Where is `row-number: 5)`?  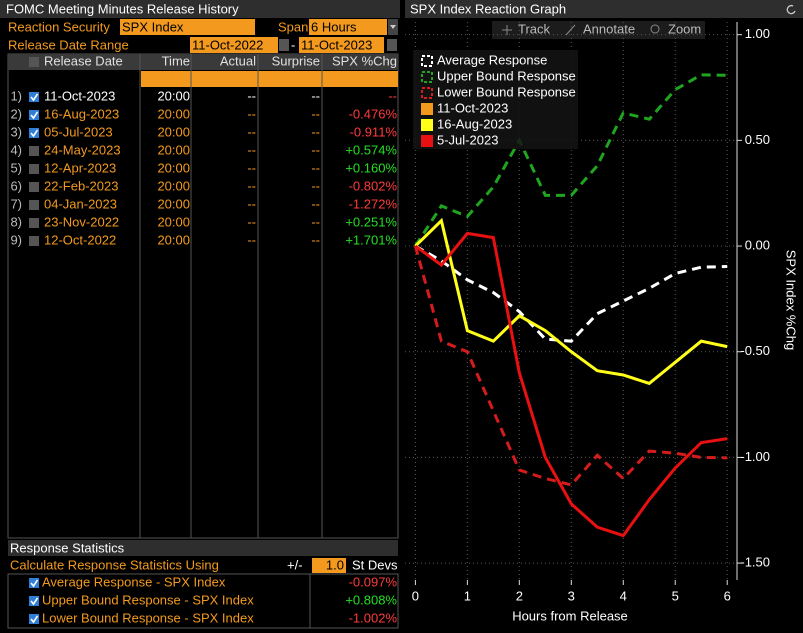
row-number: 5) is located at coordinates (16, 167).